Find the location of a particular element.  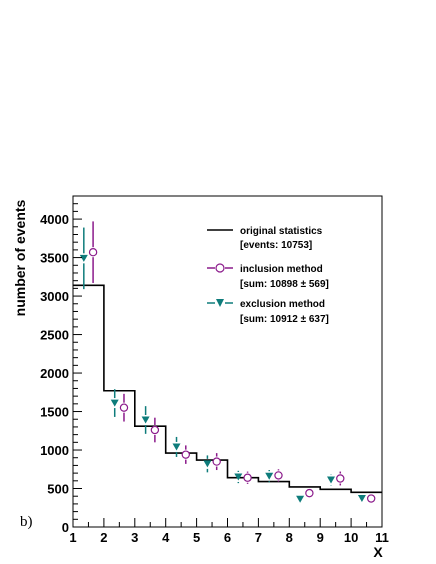

x-tick-label: 4 is located at coordinates (166, 537).